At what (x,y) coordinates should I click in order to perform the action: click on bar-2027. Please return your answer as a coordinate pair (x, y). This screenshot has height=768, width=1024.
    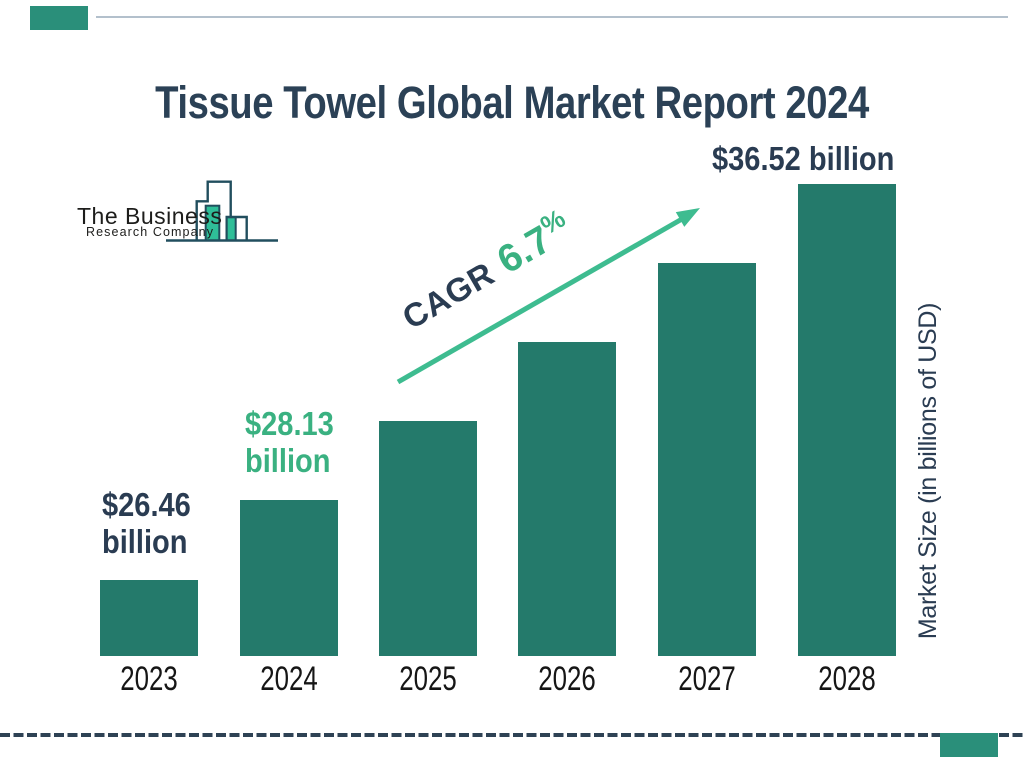
    Looking at the image, I should click on (707, 459).